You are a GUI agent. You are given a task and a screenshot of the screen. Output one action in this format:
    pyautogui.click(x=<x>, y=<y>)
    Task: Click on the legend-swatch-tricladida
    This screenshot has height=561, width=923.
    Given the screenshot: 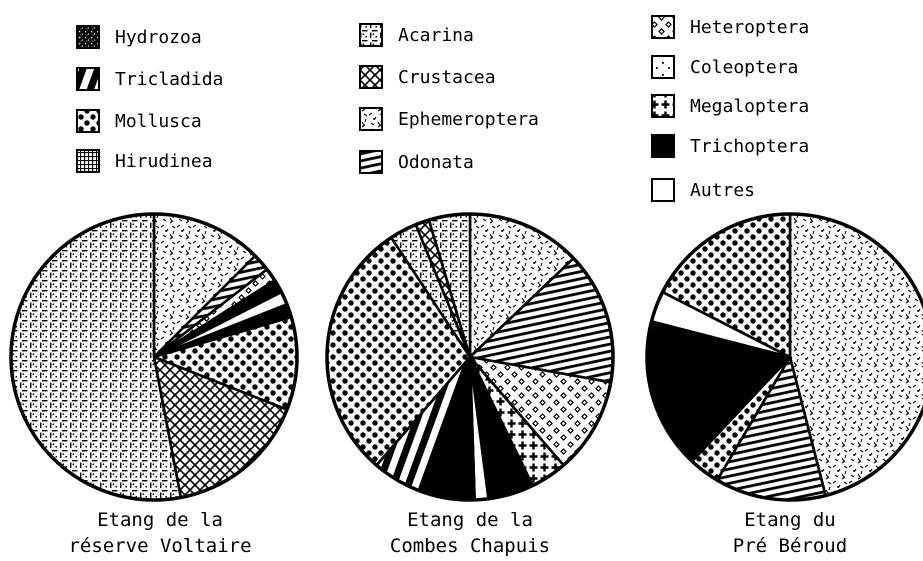 What is the action you would take?
    pyautogui.click(x=88, y=79)
    